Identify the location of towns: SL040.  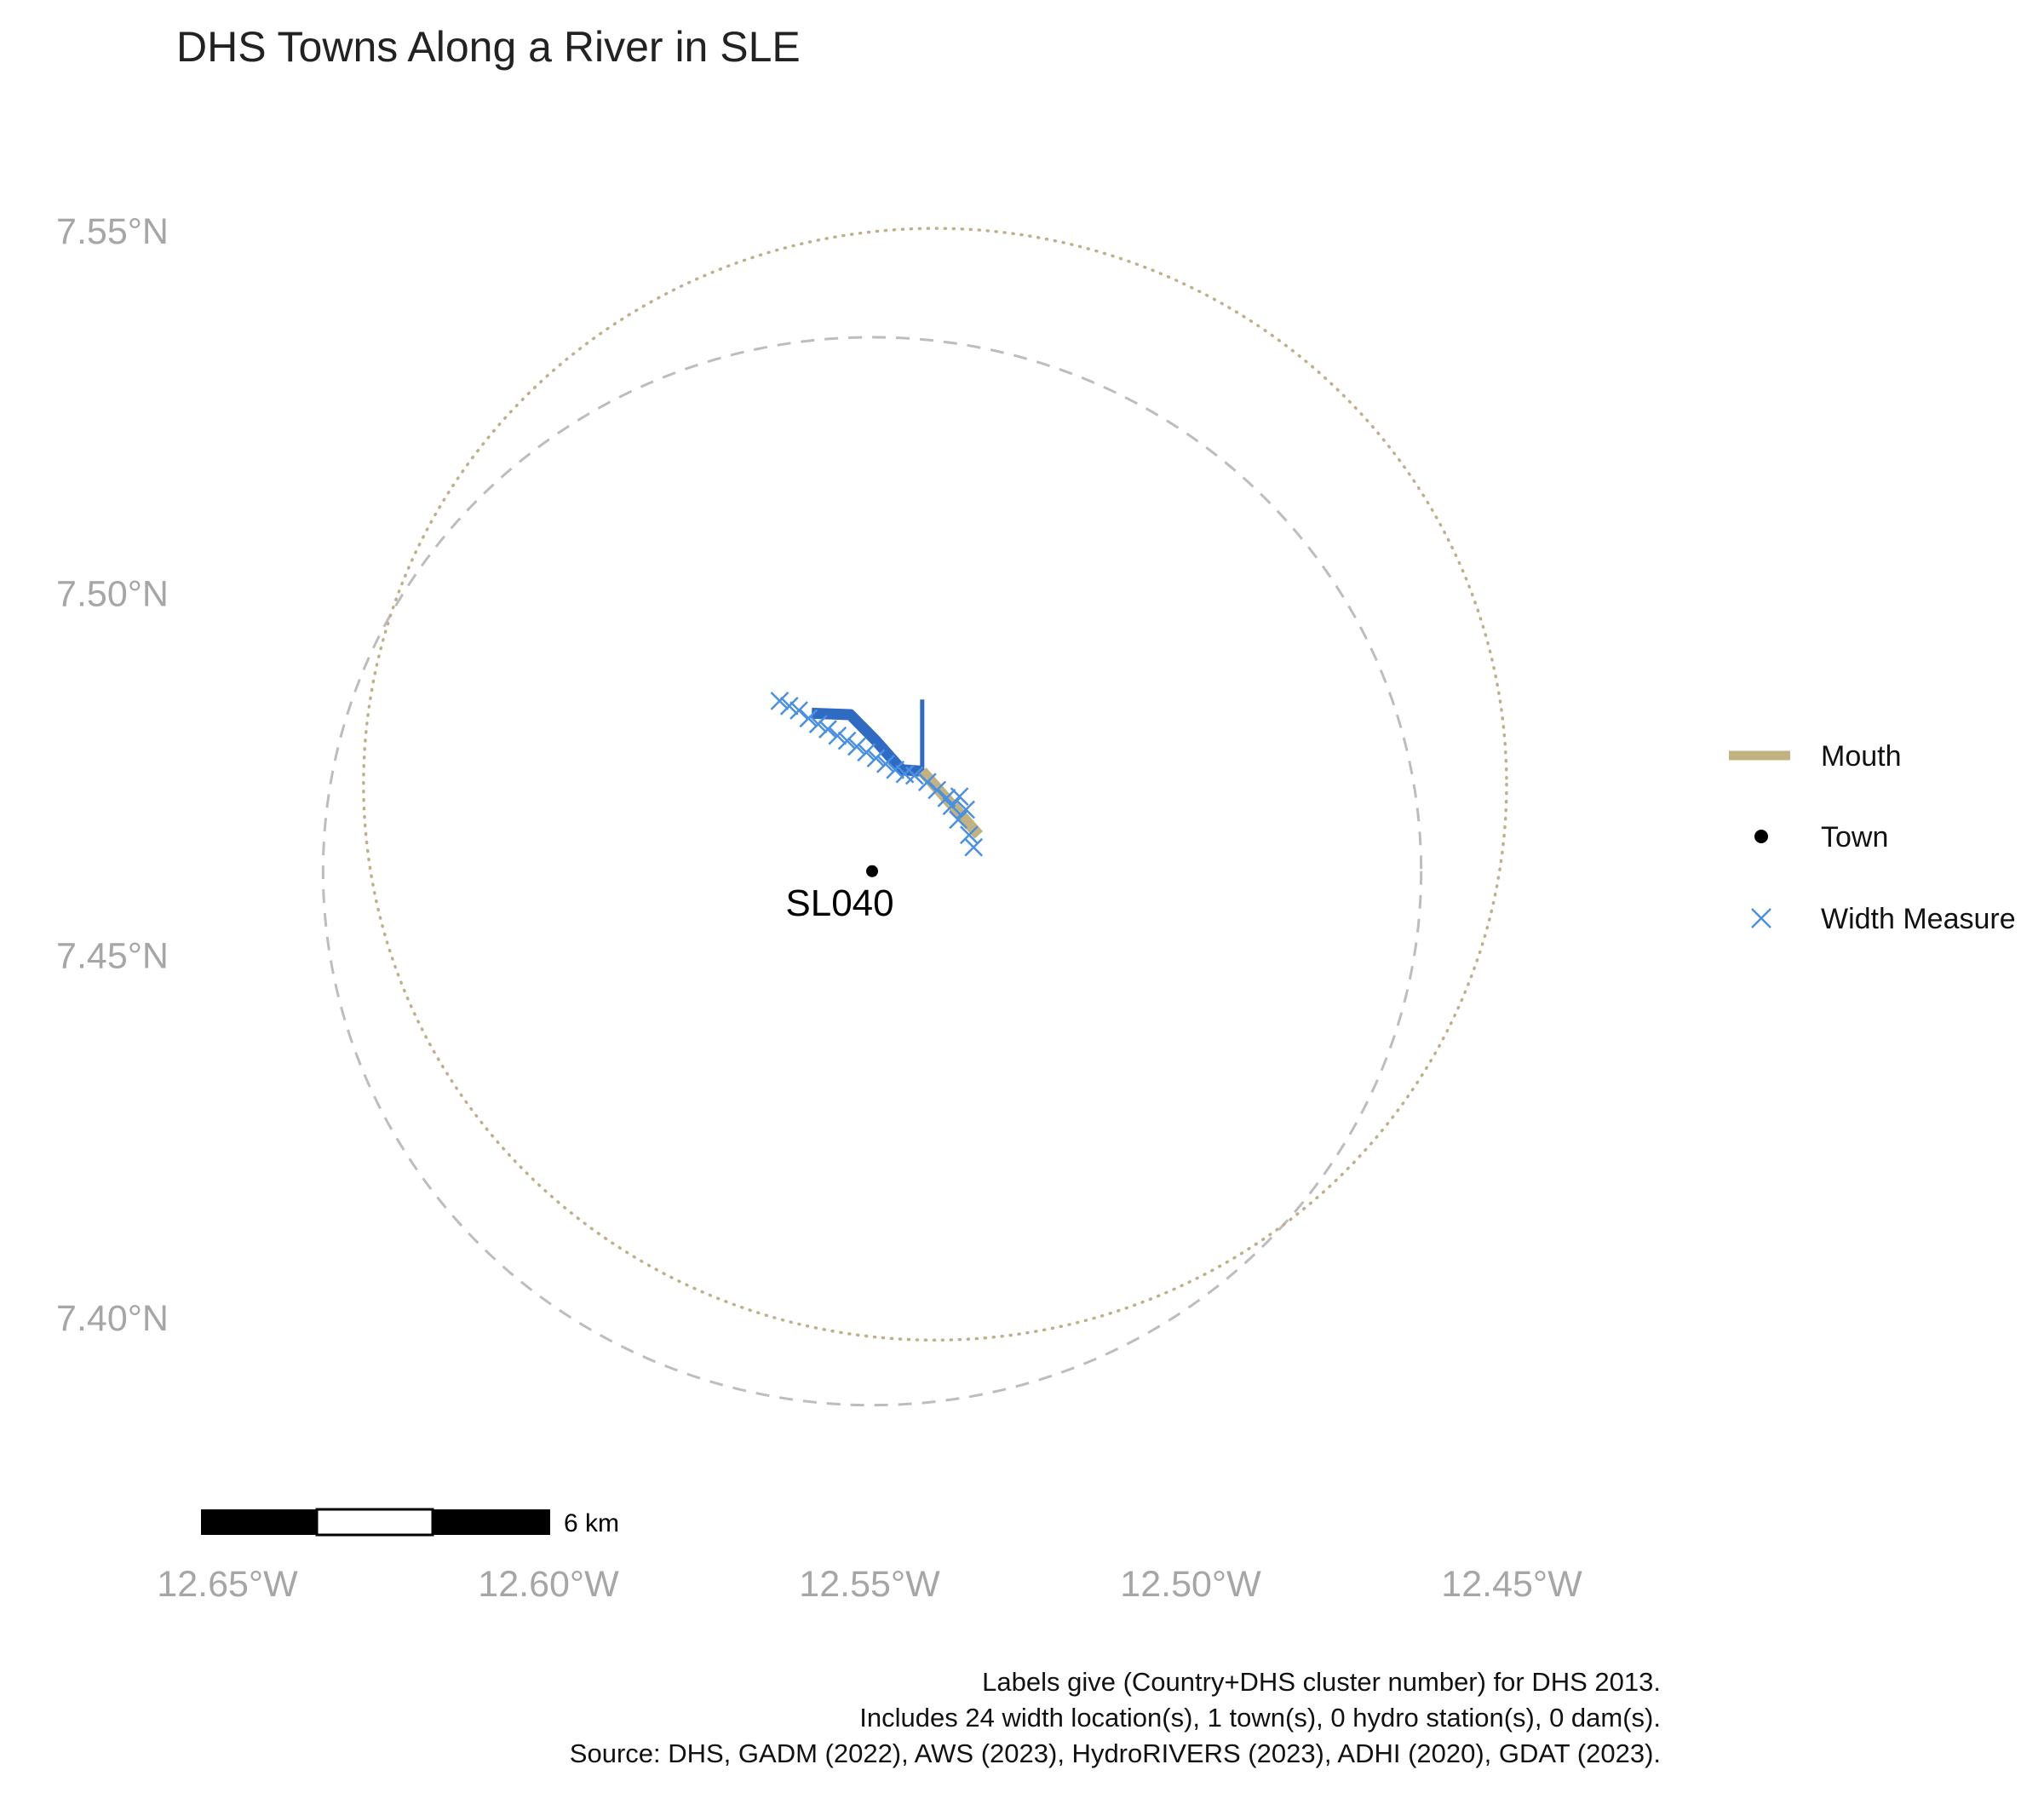
(839, 895).